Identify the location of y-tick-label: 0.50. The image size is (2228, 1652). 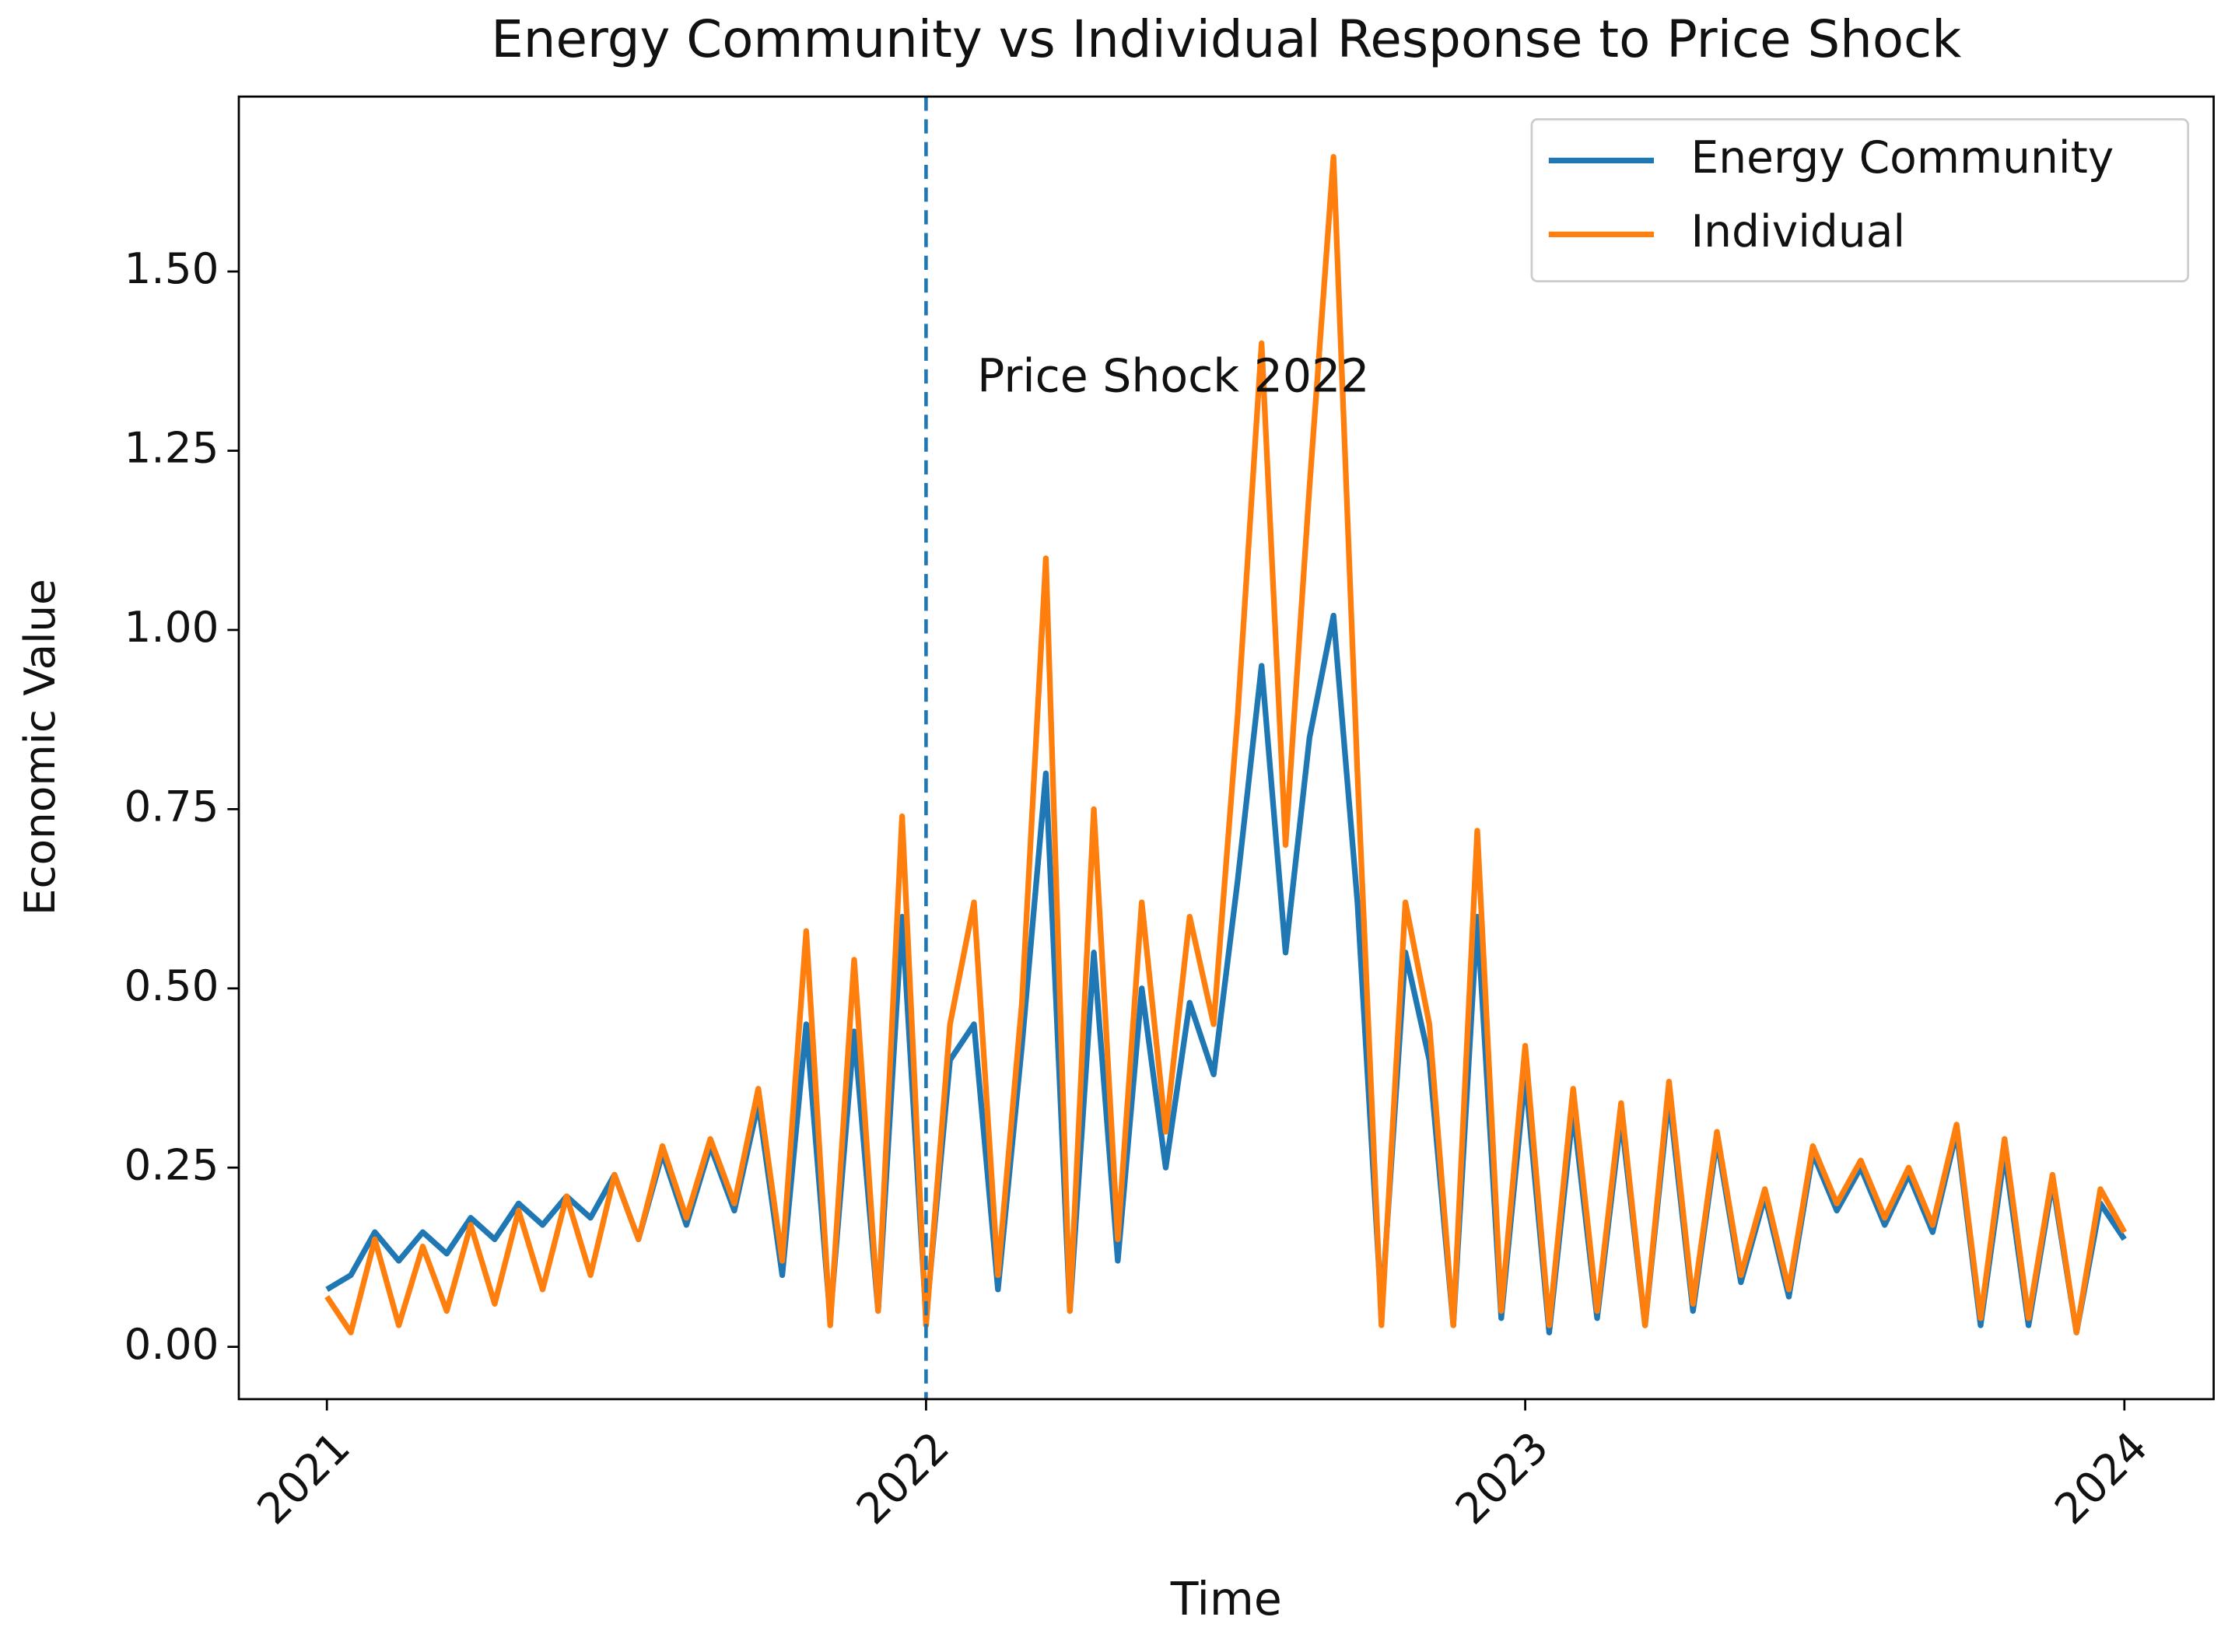
(171, 986).